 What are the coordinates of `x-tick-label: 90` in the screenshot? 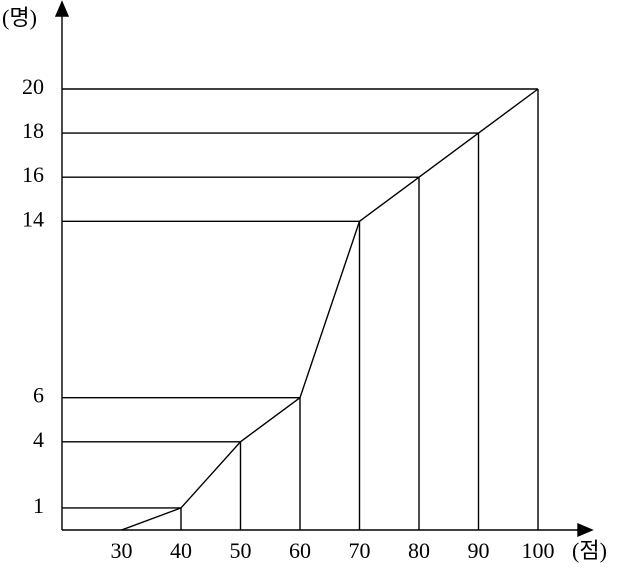 It's located at (479, 550).